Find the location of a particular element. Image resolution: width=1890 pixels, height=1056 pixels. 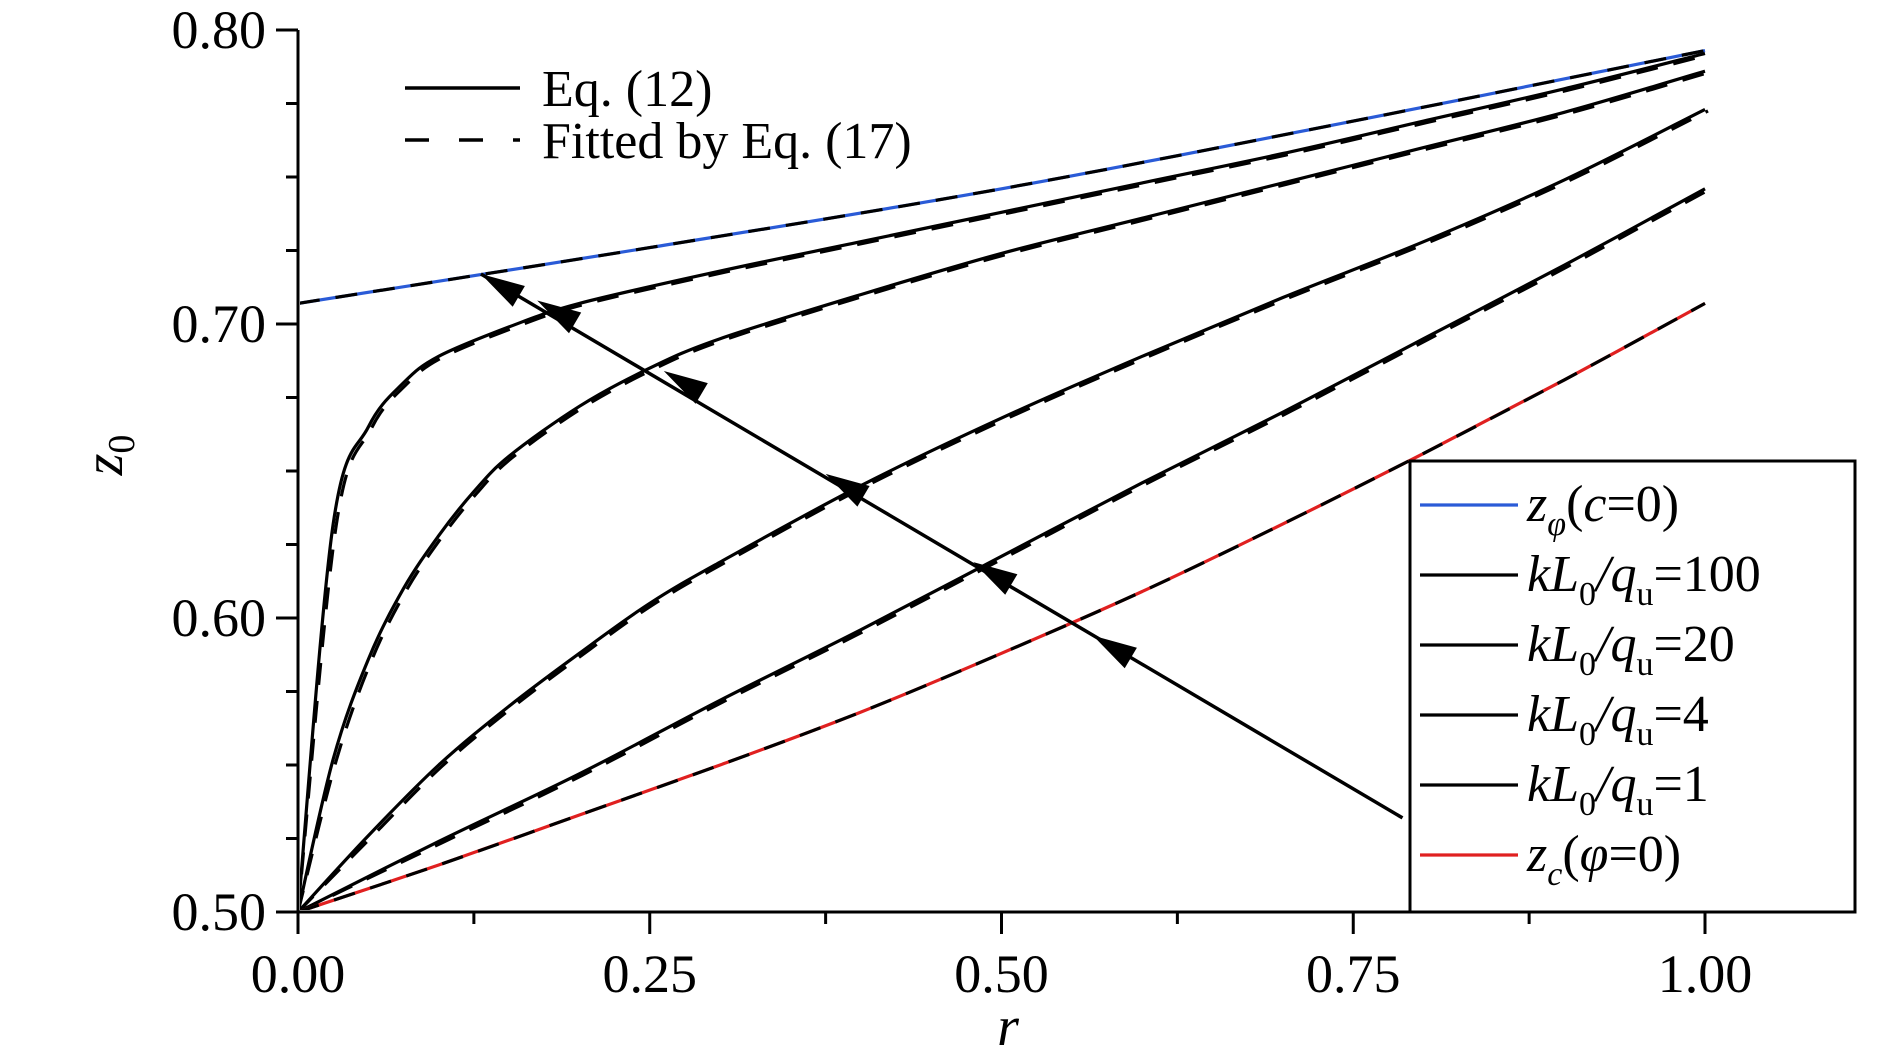

style-legend-label: Eq. (12) is located at coordinates (627, 89).